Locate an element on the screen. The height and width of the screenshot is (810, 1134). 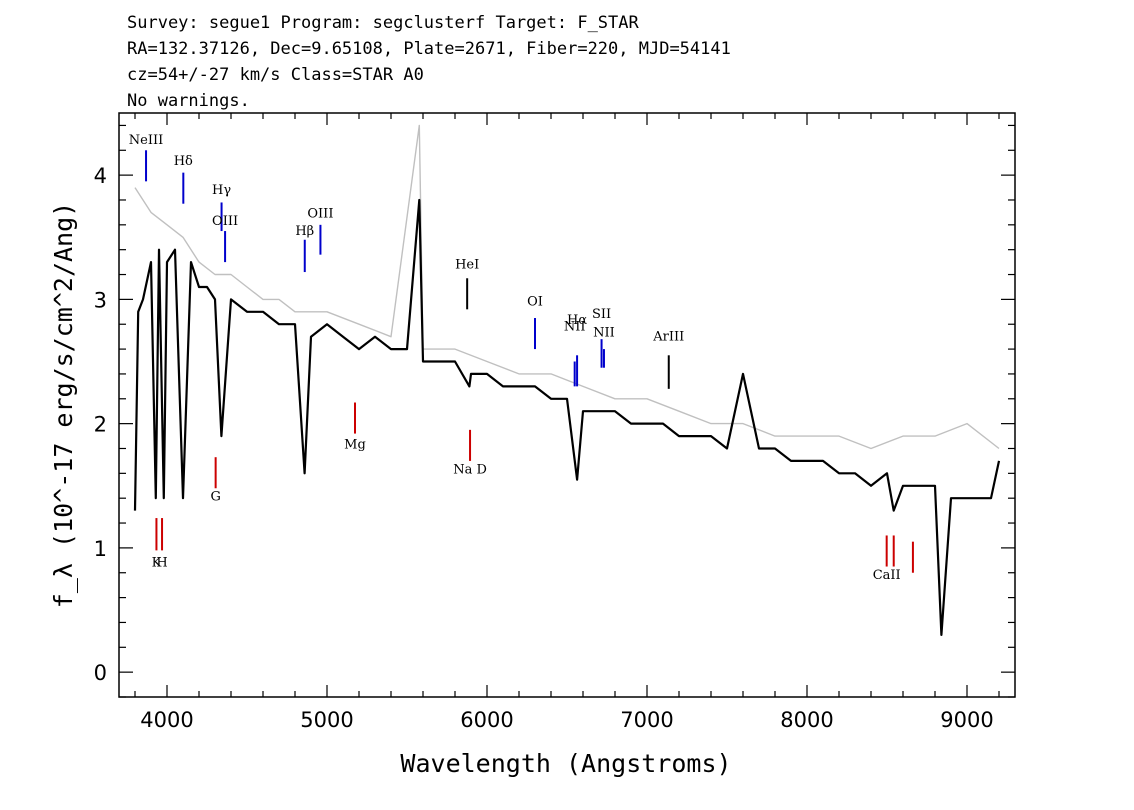
line-marker-label: Hβ is located at coordinates (304, 231).